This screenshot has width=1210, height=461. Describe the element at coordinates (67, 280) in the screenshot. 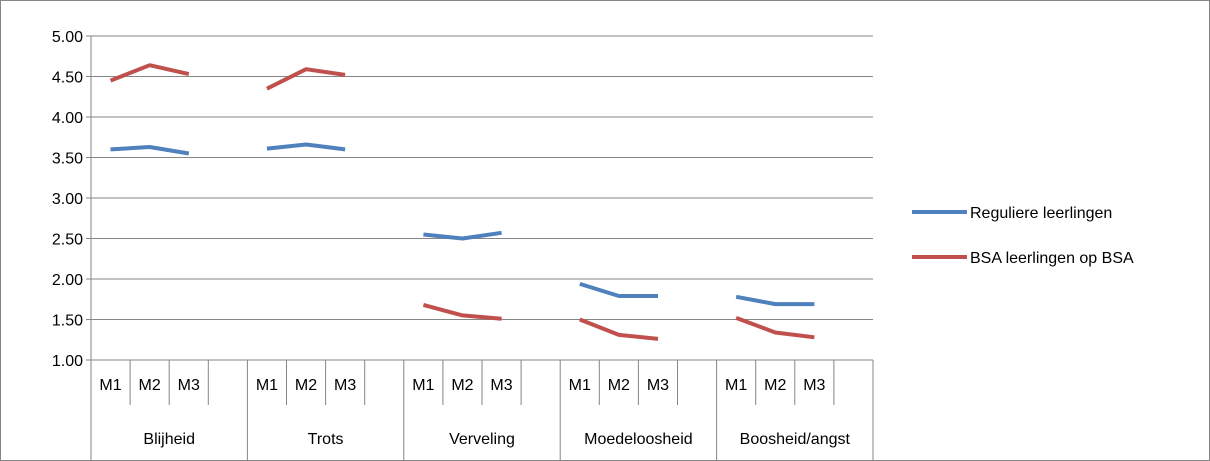

I see `y-tick-label: 2.00` at that location.